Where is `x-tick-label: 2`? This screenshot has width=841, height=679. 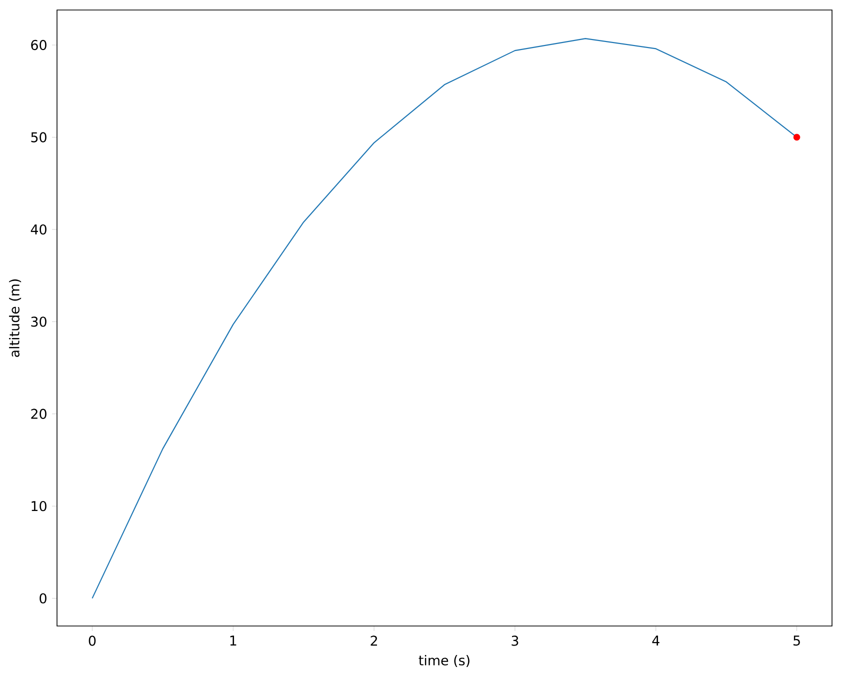
x-tick-label: 2 is located at coordinates (373, 641).